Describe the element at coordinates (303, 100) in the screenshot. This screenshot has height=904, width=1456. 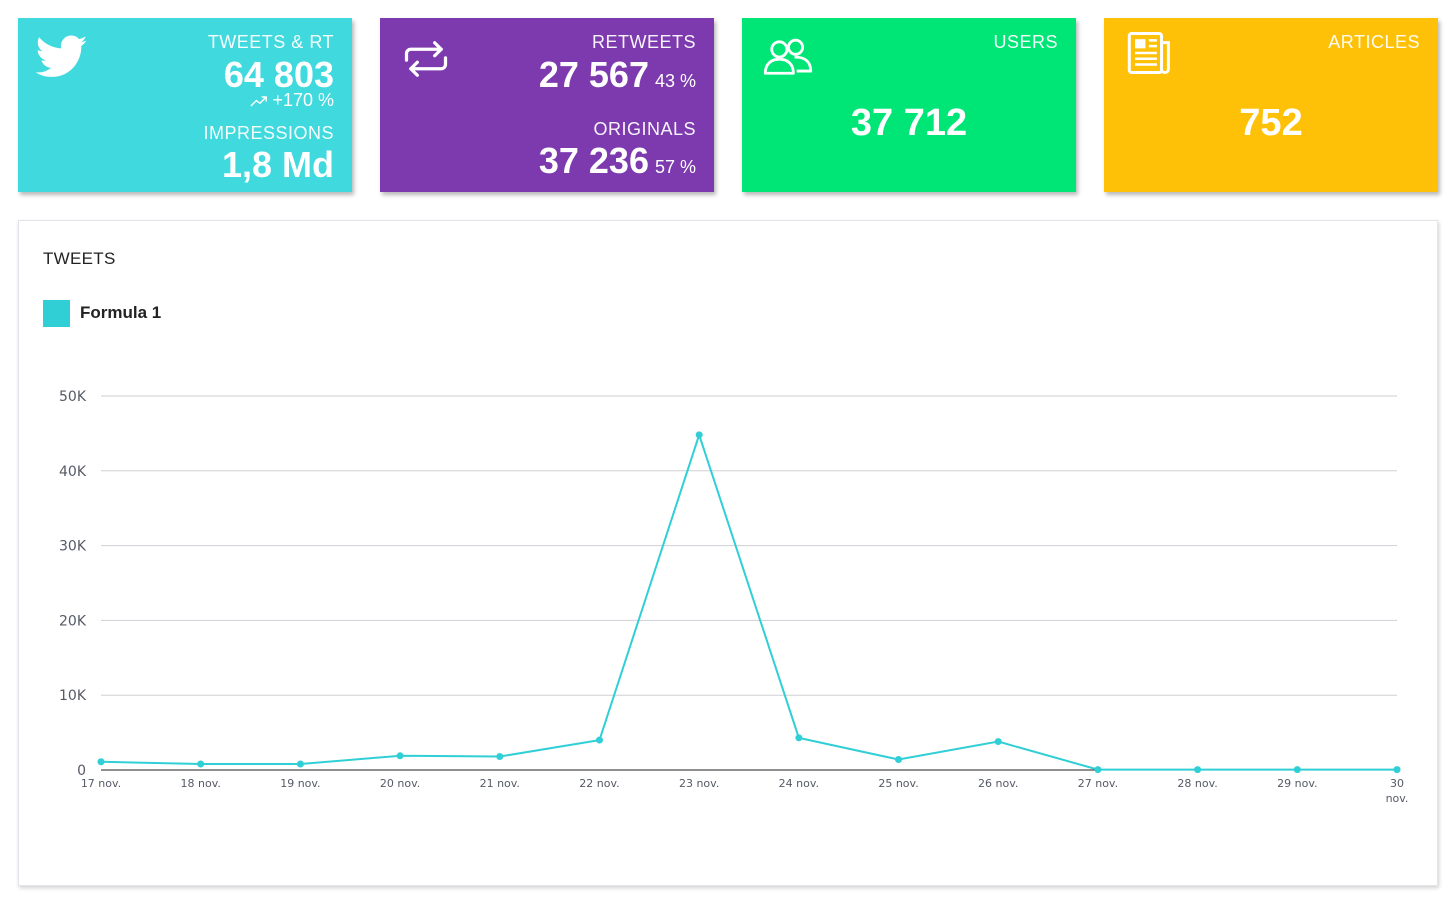
I see `tweets-trend-value: +170 %` at that location.